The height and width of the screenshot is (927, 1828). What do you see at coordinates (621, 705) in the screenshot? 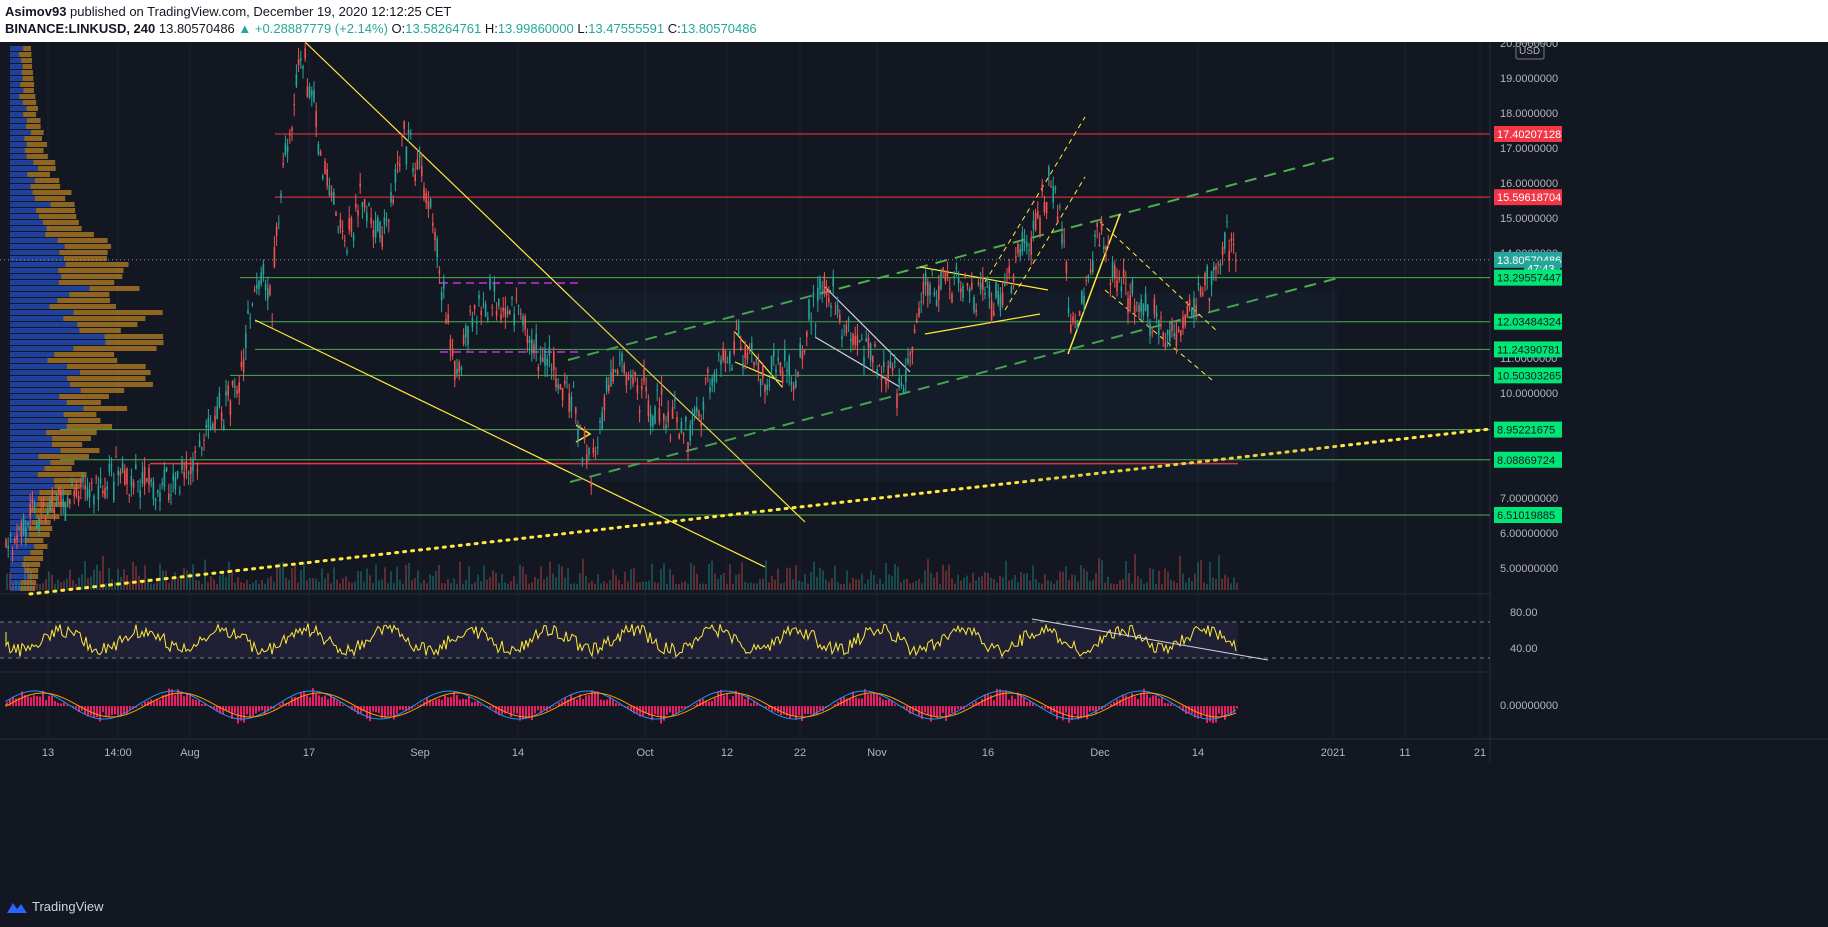
I see `macd-line` at bounding box center [621, 705].